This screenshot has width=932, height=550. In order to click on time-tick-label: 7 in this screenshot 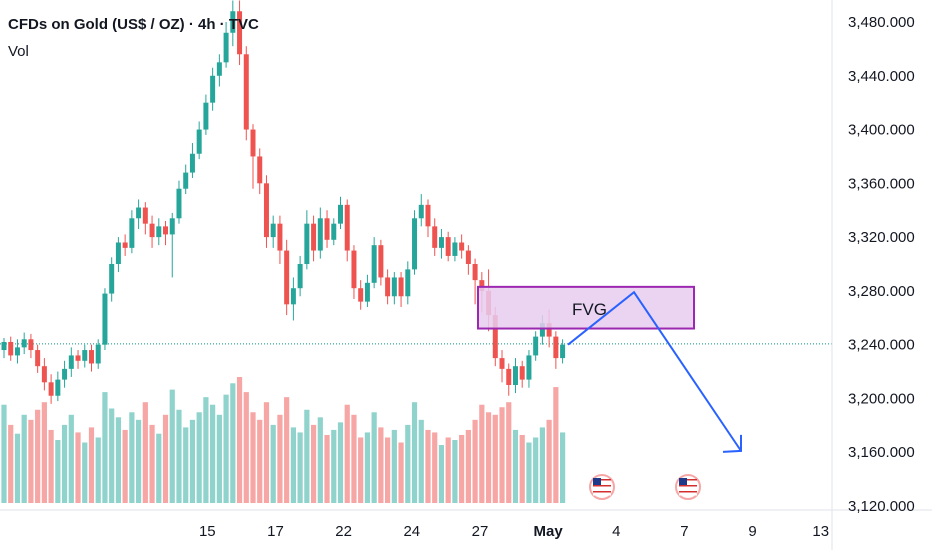, I will do `click(684, 531)`.